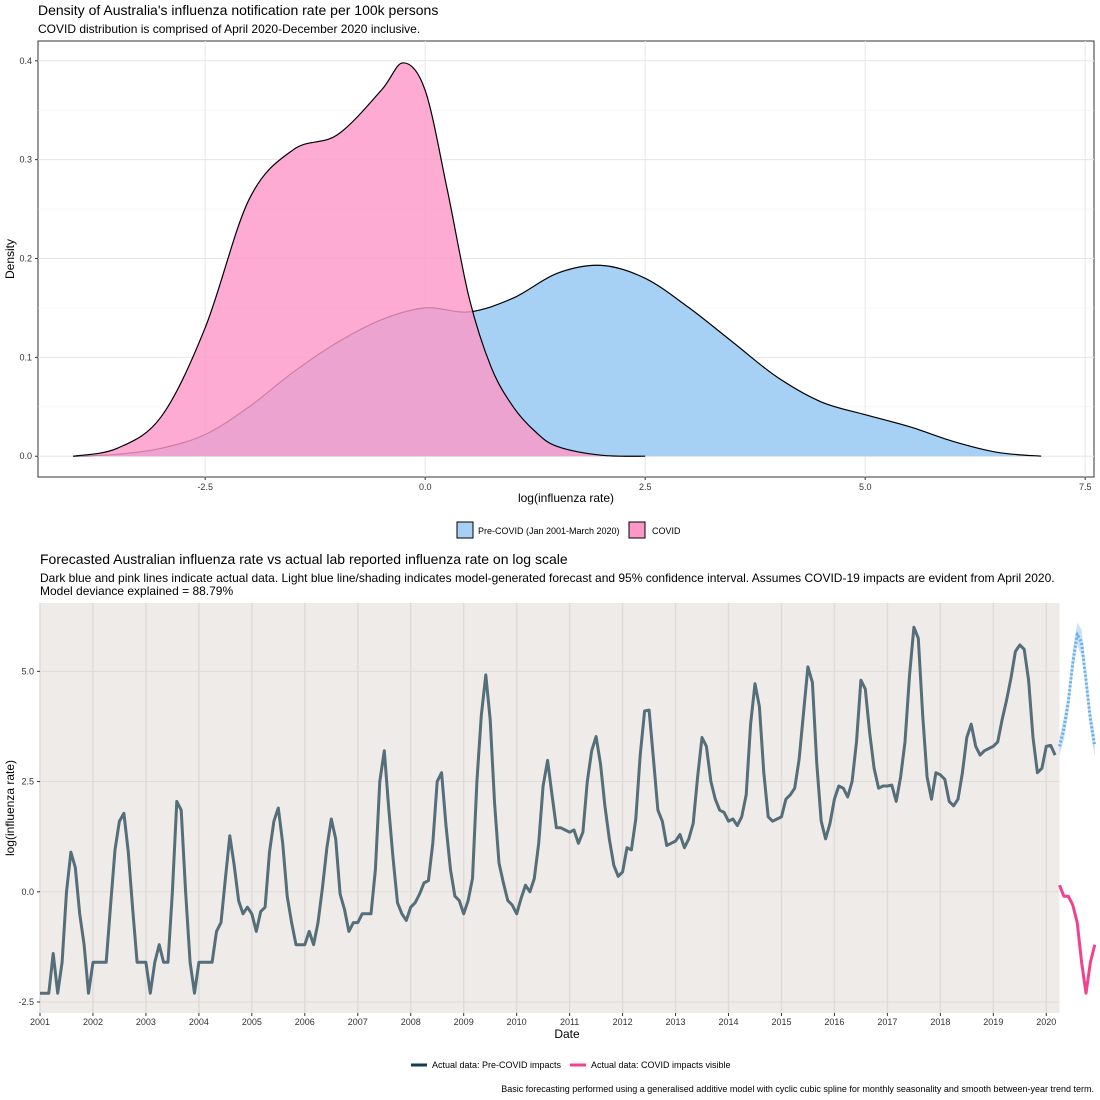  What do you see at coordinates (567, 1034) in the screenshot?
I see `chart2-x-label: Date` at bounding box center [567, 1034].